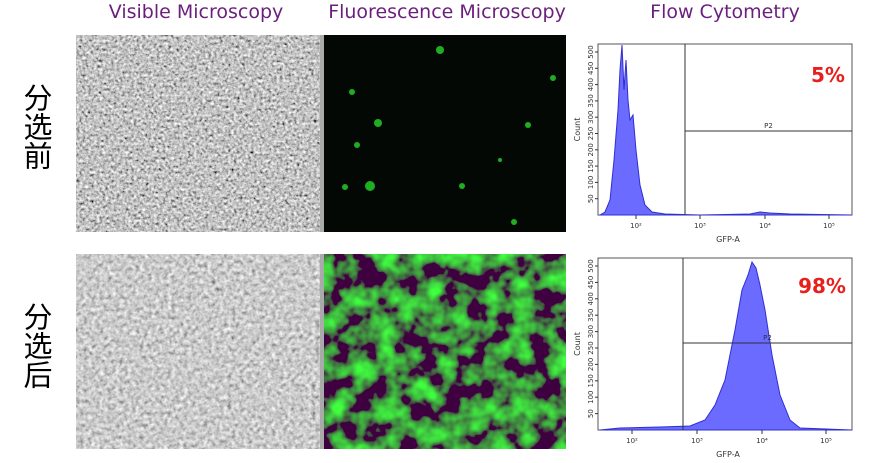  What do you see at coordinates (449, 135) in the screenshot?
I see `fluorescent-cells` at bounding box center [449, 135].